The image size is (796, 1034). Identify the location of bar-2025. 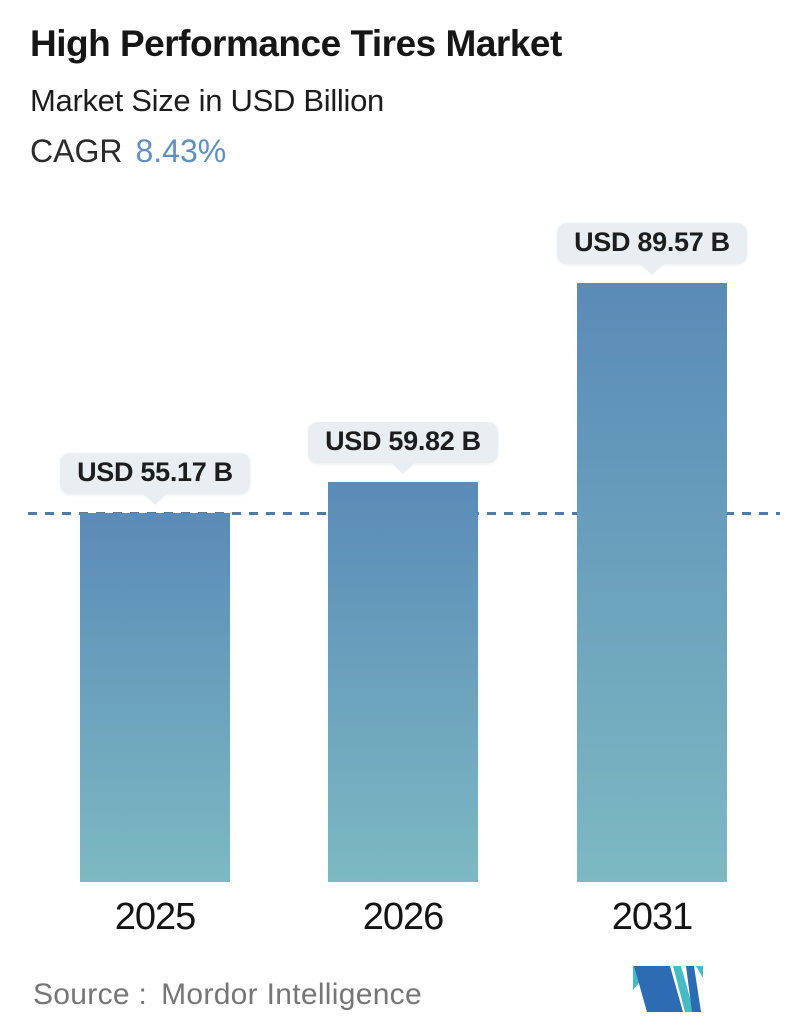
(155, 697).